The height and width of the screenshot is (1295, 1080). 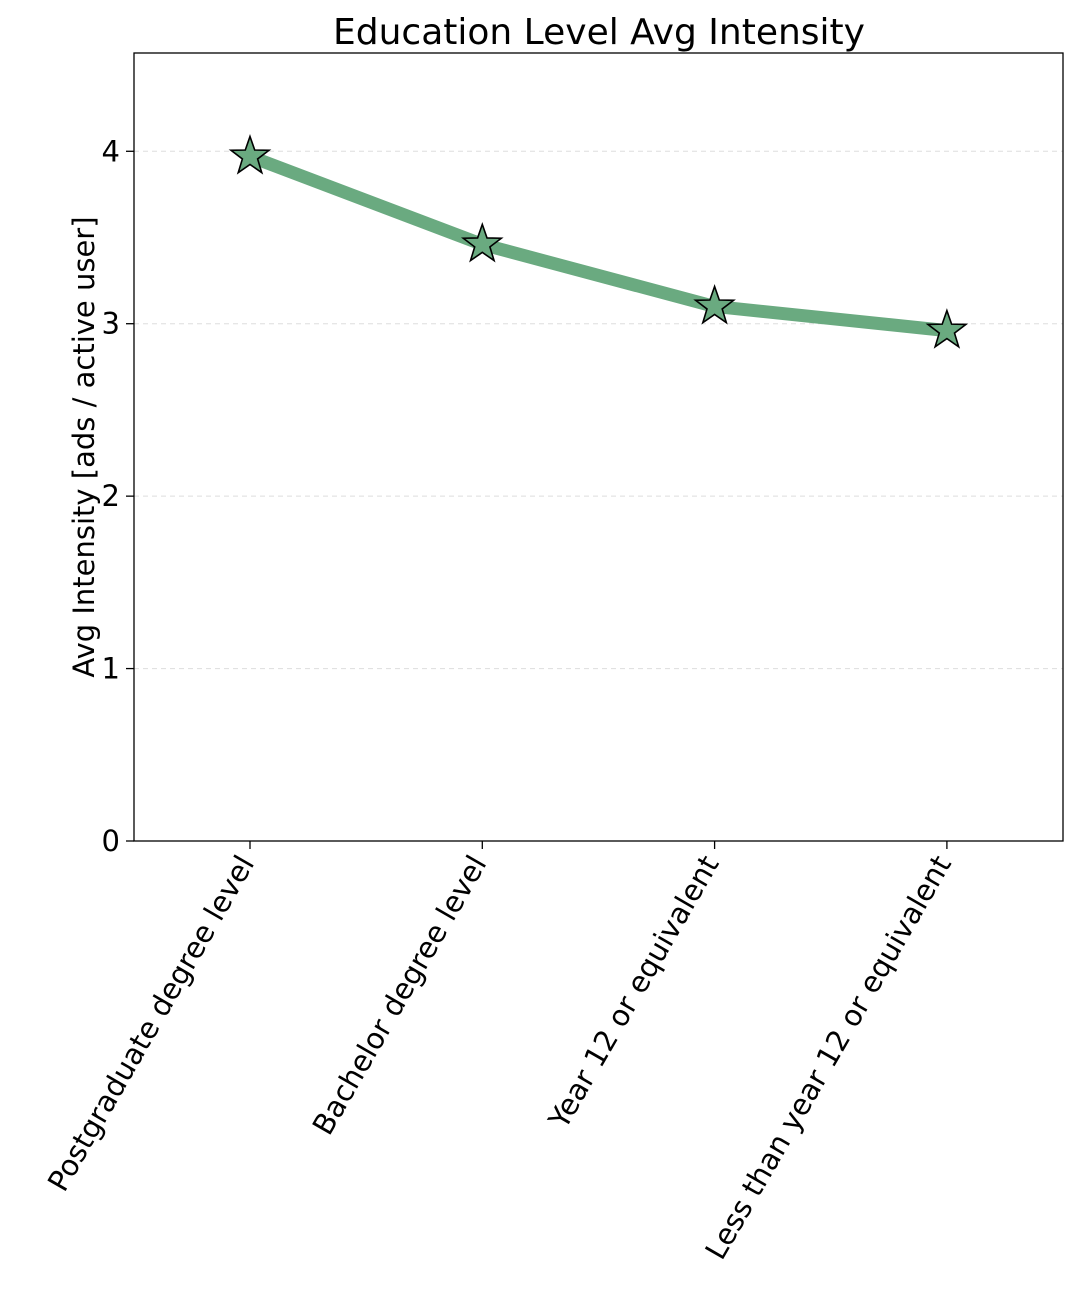 What do you see at coordinates (151, 1023) in the screenshot?
I see `x-tick-label: Postgraduate degree level` at bounding box center [151, 1023].